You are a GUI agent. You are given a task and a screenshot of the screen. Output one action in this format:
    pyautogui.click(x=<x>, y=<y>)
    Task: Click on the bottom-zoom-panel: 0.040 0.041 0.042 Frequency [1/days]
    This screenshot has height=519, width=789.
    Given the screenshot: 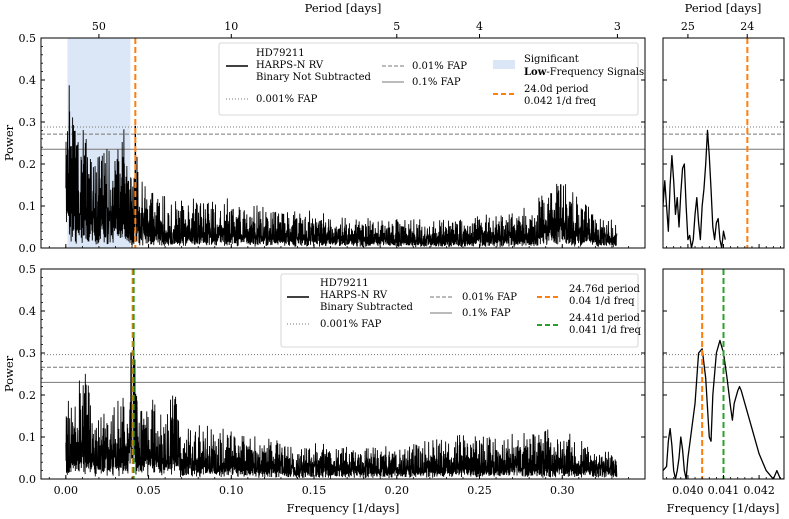 What is the action you would take?
    pyautogui.click(x=723, y=391)
    